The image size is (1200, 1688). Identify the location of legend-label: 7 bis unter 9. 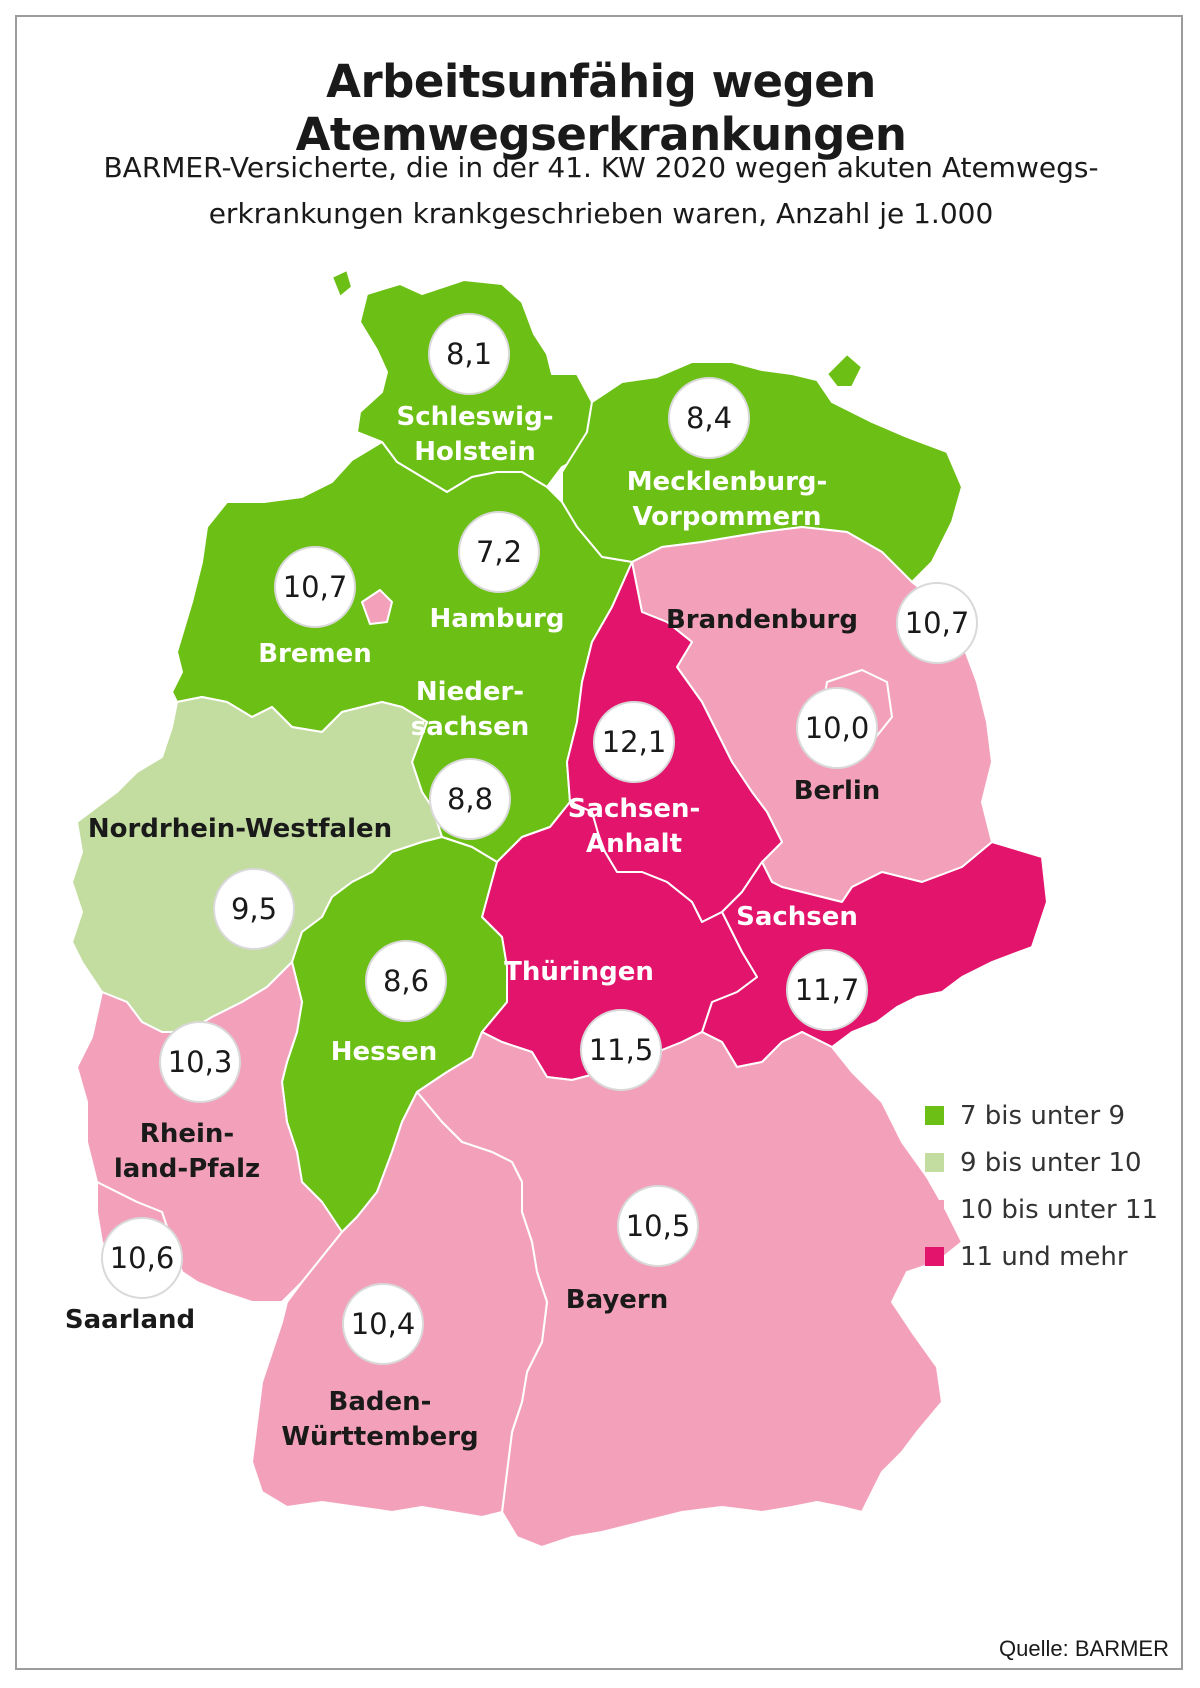
(1042, 1115).